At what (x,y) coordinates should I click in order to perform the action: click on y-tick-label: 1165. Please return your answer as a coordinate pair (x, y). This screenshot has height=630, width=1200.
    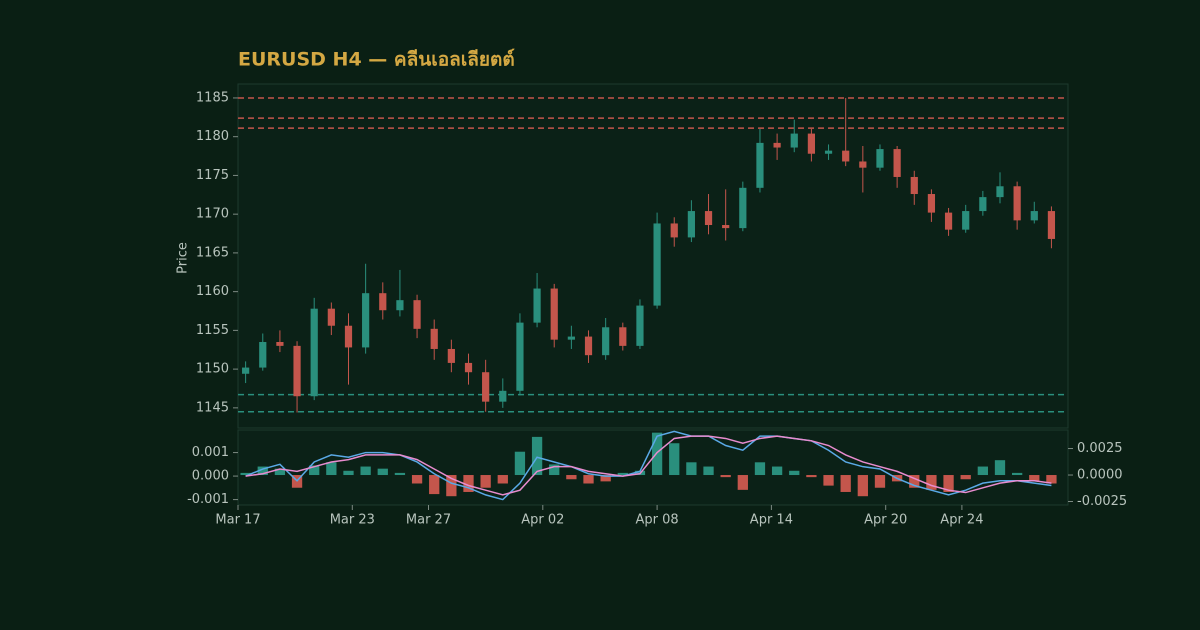
    Looking at the image, I should click on (212, 252).